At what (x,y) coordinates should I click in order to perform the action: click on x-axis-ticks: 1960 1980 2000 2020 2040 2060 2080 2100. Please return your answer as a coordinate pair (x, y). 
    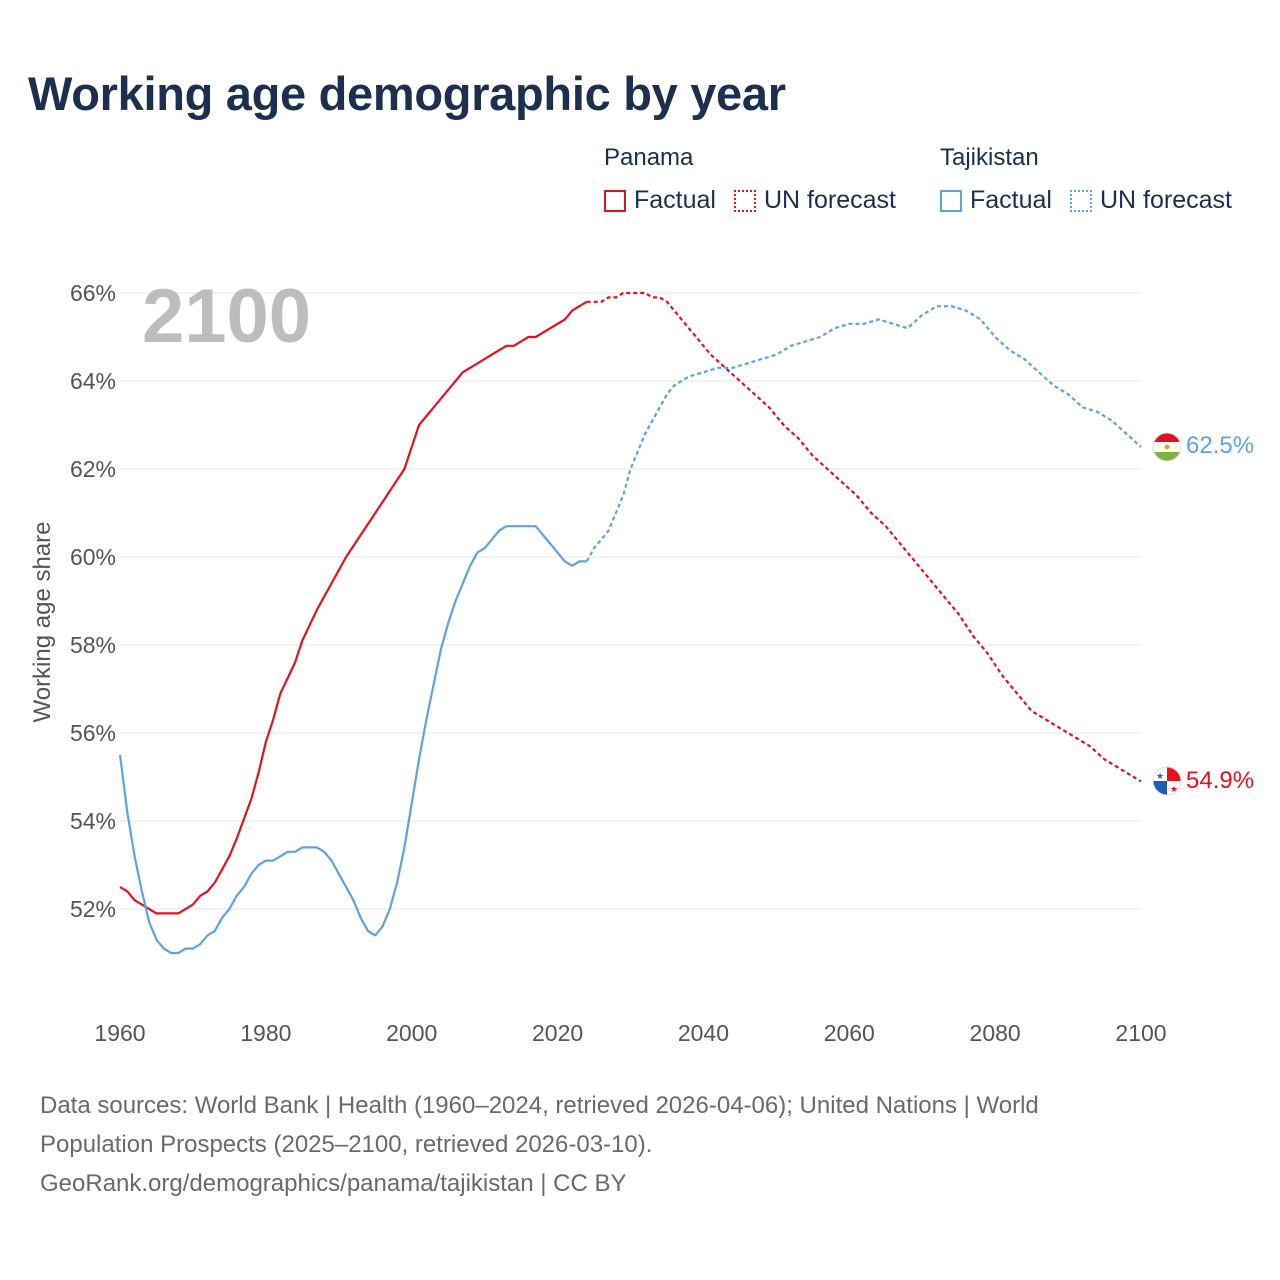
    Looking at the image, I should click on (630, 1033).